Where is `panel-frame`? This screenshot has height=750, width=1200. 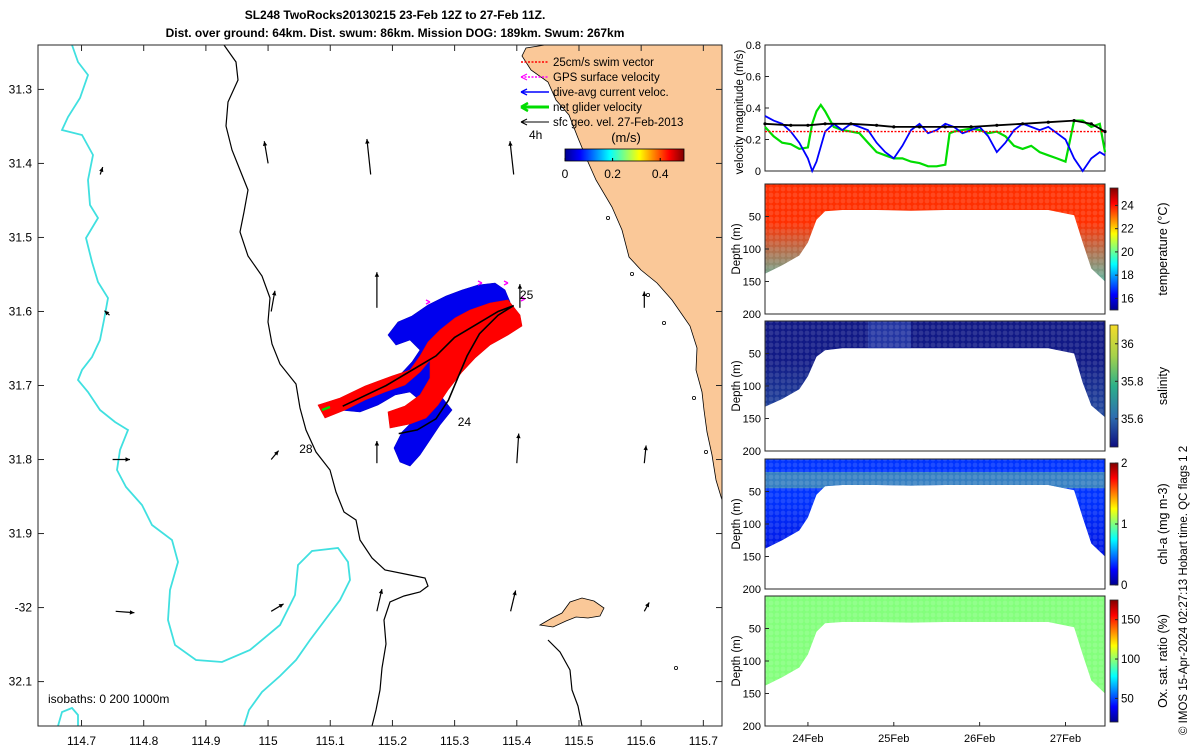
panel-frame is located at coordinates (935, 108).